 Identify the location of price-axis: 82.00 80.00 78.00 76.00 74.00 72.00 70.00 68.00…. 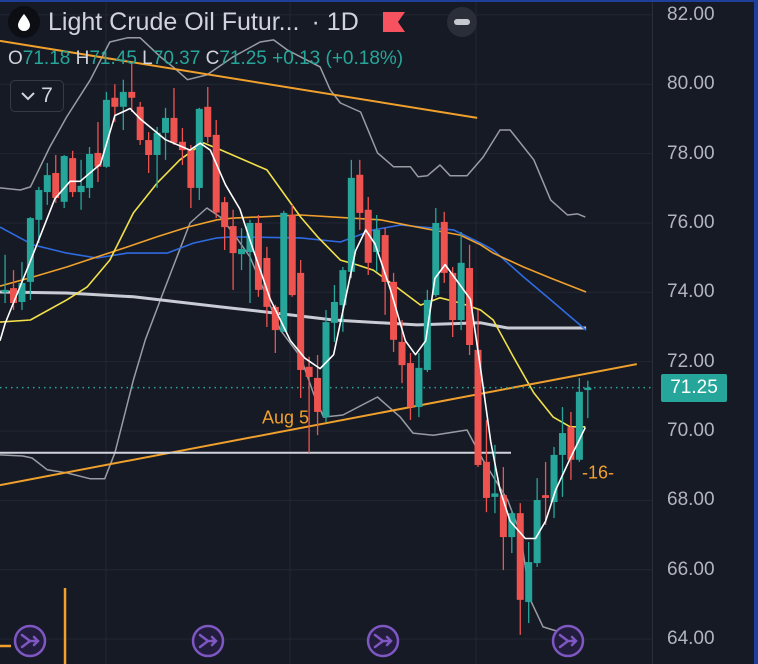
(703, 332).